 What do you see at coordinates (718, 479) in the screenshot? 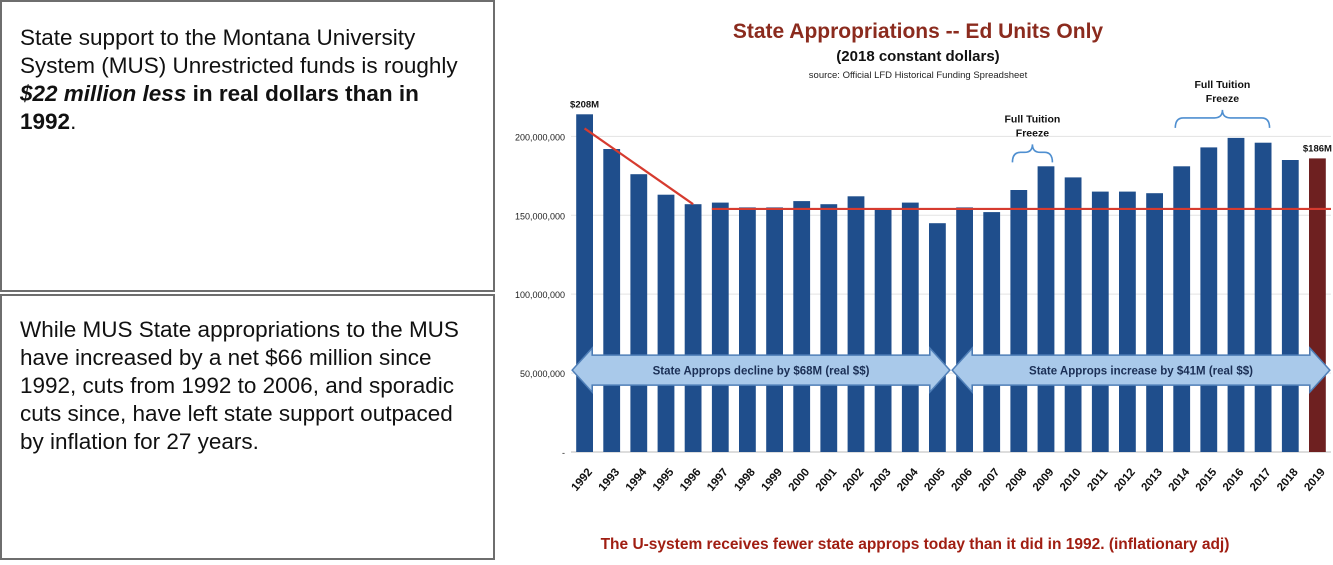
I see `x-tick-label: 1997` at bounding box center [718, 479].